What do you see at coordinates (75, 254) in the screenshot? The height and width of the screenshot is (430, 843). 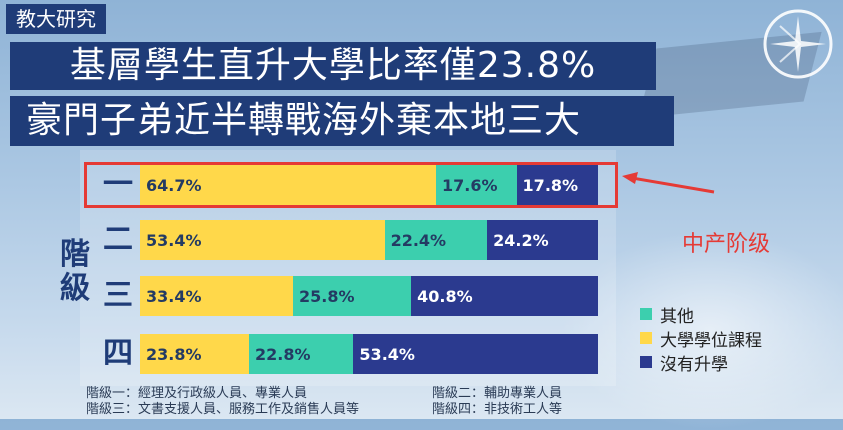 I see `axis-label-top: 階` at bounding box center [75, 254].